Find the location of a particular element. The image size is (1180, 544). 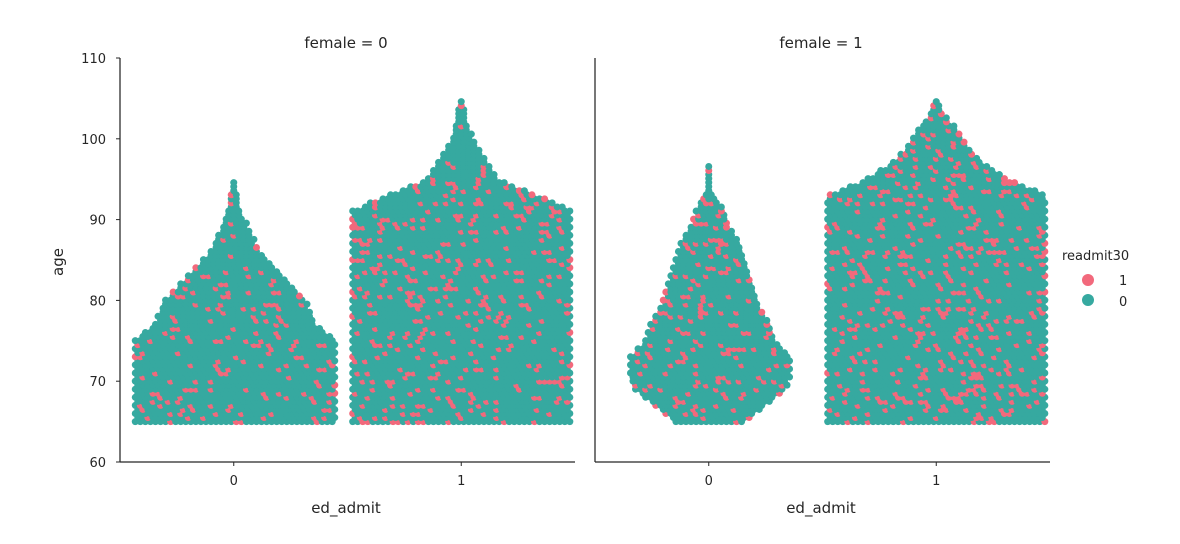

y-axis-label: age is located at coordinates (58, 262).